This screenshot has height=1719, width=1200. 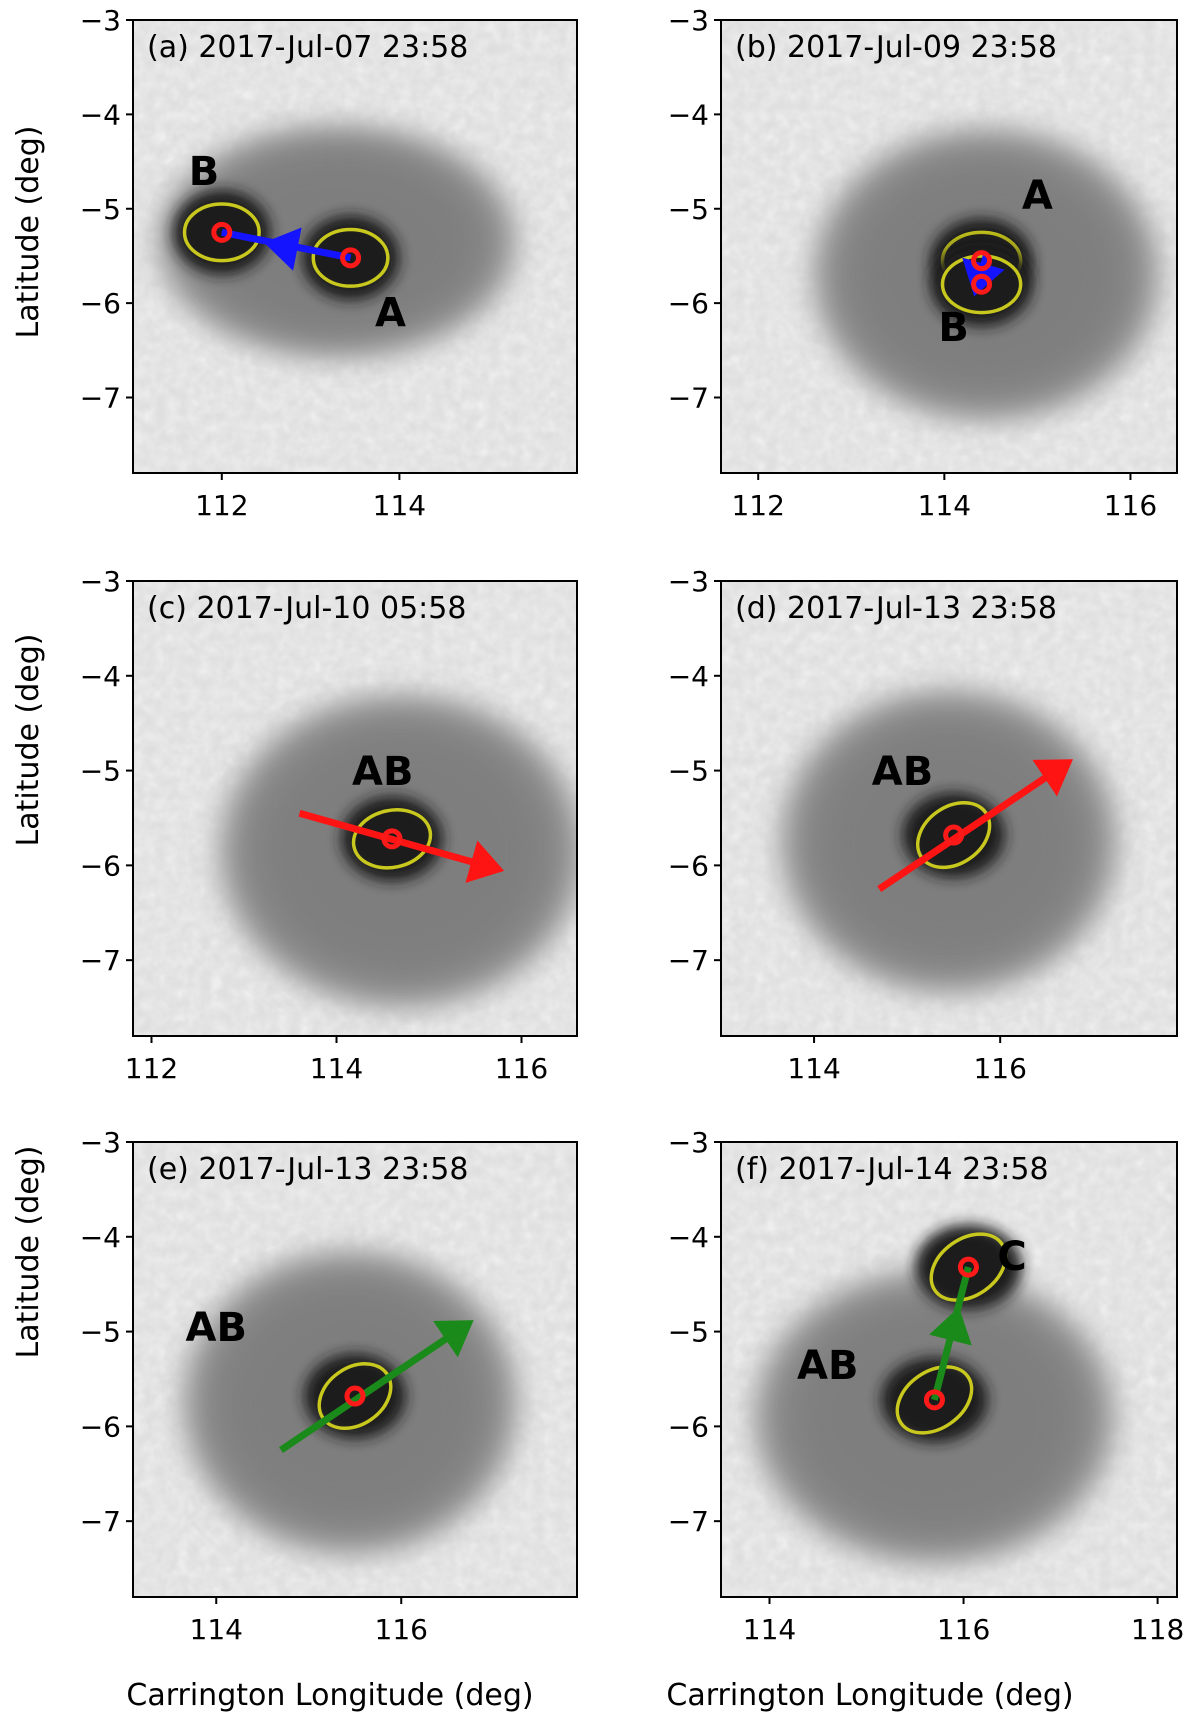 I want to click on panel-title: (f) 2017-Jul-14 23:58, so click(x=892, y=1169).